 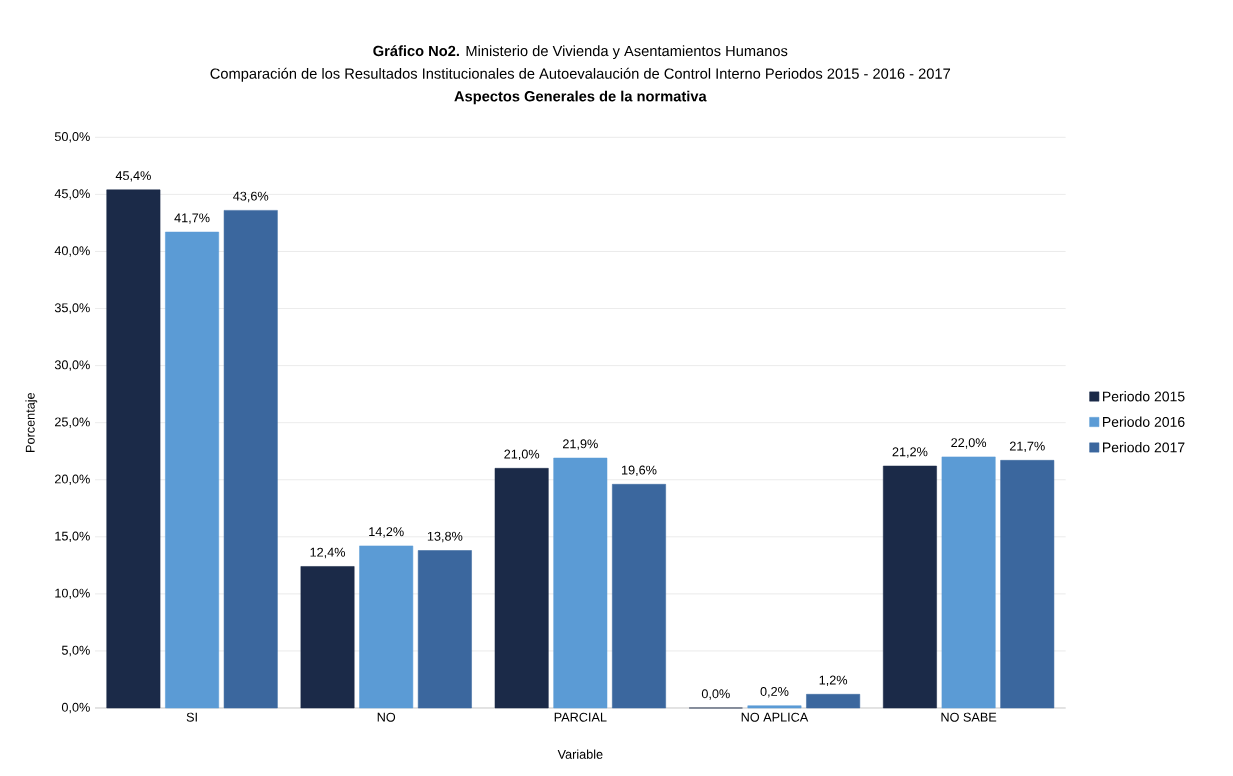 What do you see at coordinates (72, 365) in the screenshot?
I see `y-tick-label: 30,0%` at bounding box center [72, 365].